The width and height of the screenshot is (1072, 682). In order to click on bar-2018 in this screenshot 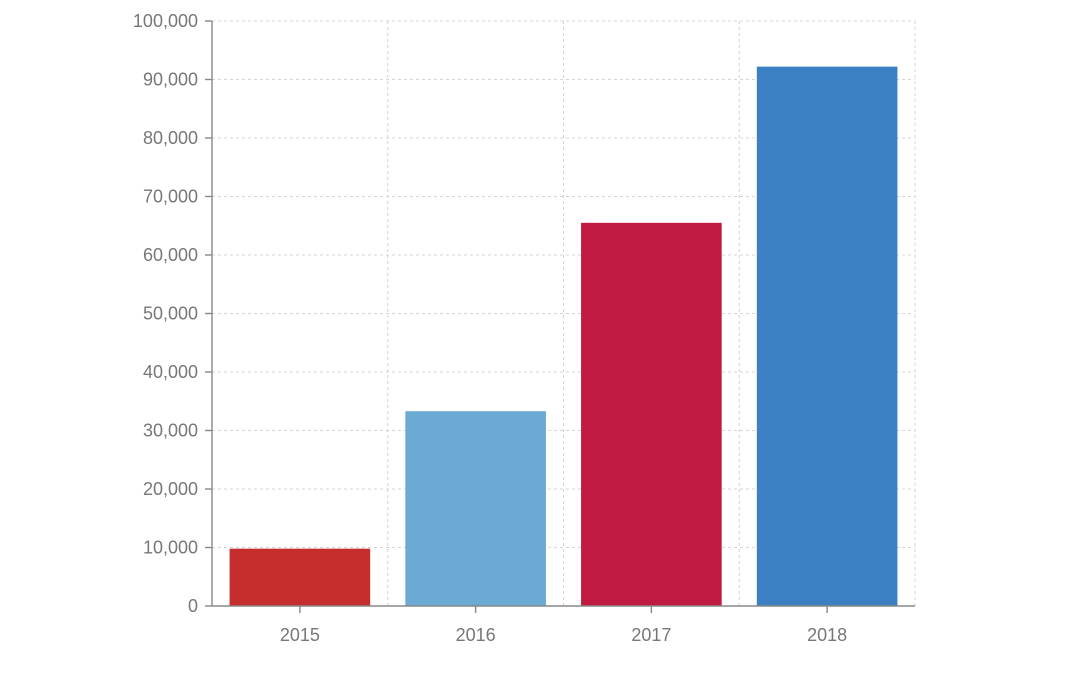, I will do `click(827, 336)`.